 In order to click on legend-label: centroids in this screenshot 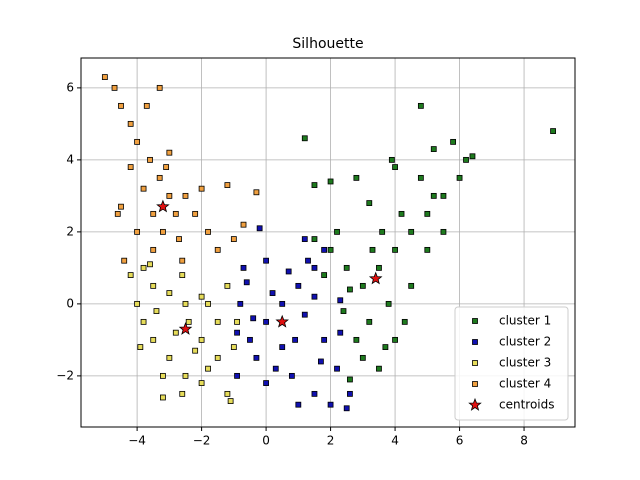, I will do `click(527, 405)`.